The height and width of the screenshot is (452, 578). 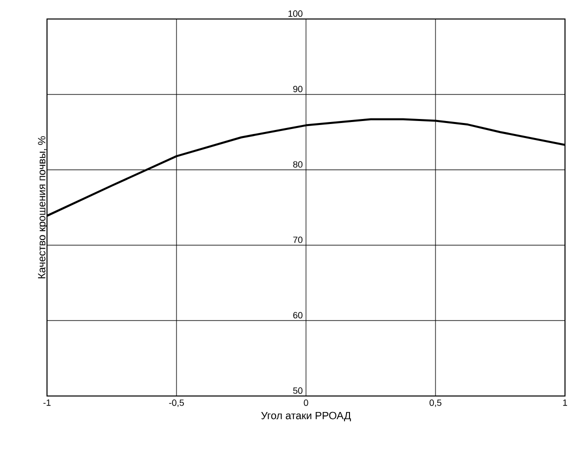 I want to click on y-tick-label: 60, so click(x=297, y=315).